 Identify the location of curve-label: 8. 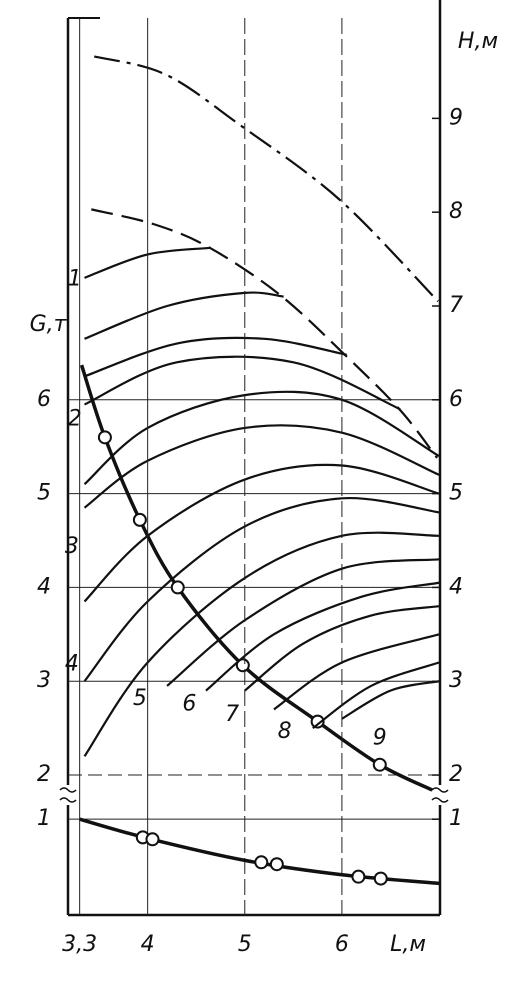
(285, 731).